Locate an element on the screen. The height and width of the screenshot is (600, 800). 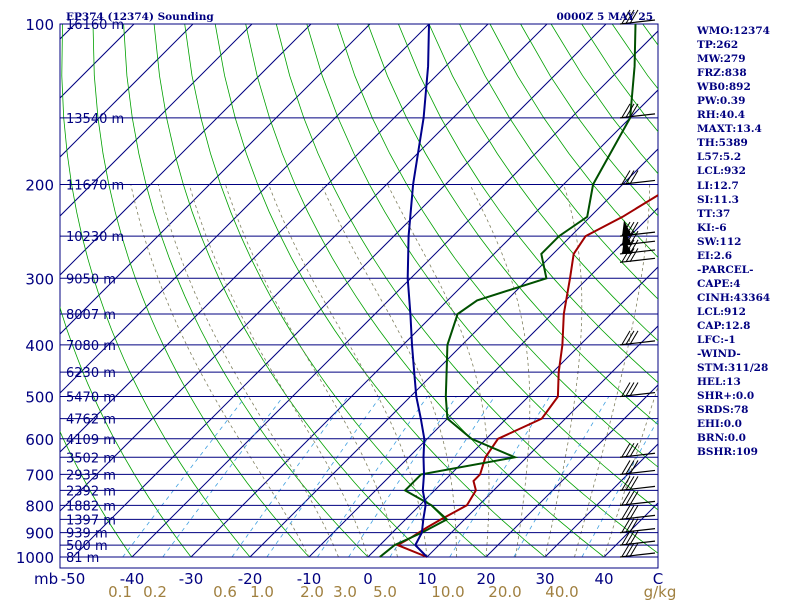
mixing-ratio-label: 40.0 is located at coordinates (561, 591).